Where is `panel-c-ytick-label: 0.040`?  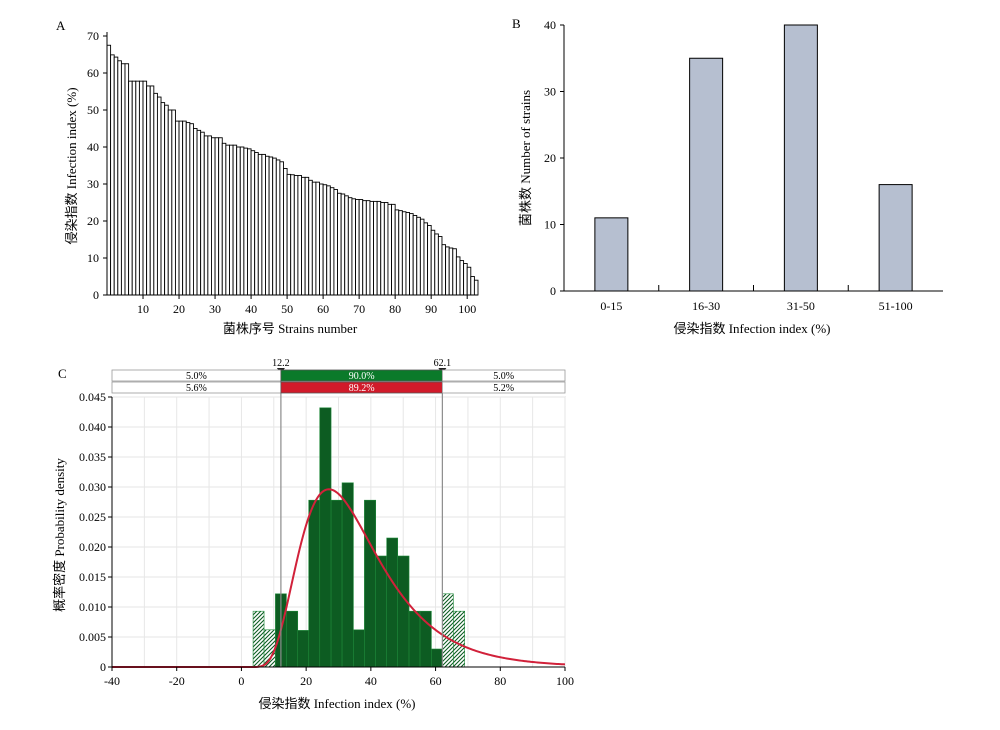
panel-c-ytick-label: 0.040 is located at coordinates (92, 427).